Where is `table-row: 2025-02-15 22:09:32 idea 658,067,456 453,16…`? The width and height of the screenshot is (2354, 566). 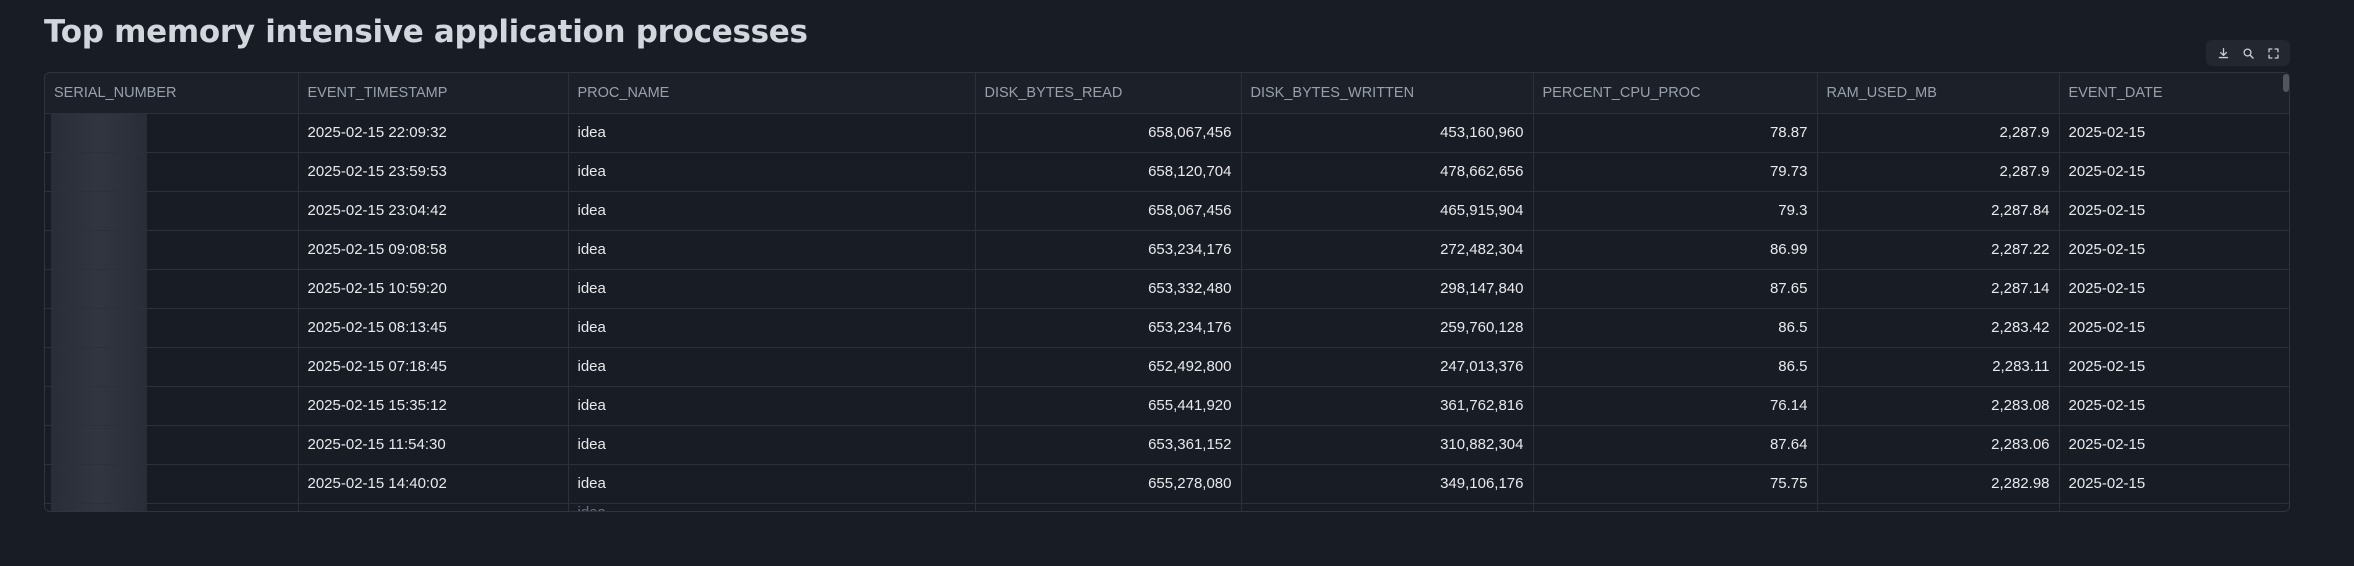
table-row: 2025-02-15 22:09:32 idea 658,067,456 453,16… is located at coordinates (1167, 133).